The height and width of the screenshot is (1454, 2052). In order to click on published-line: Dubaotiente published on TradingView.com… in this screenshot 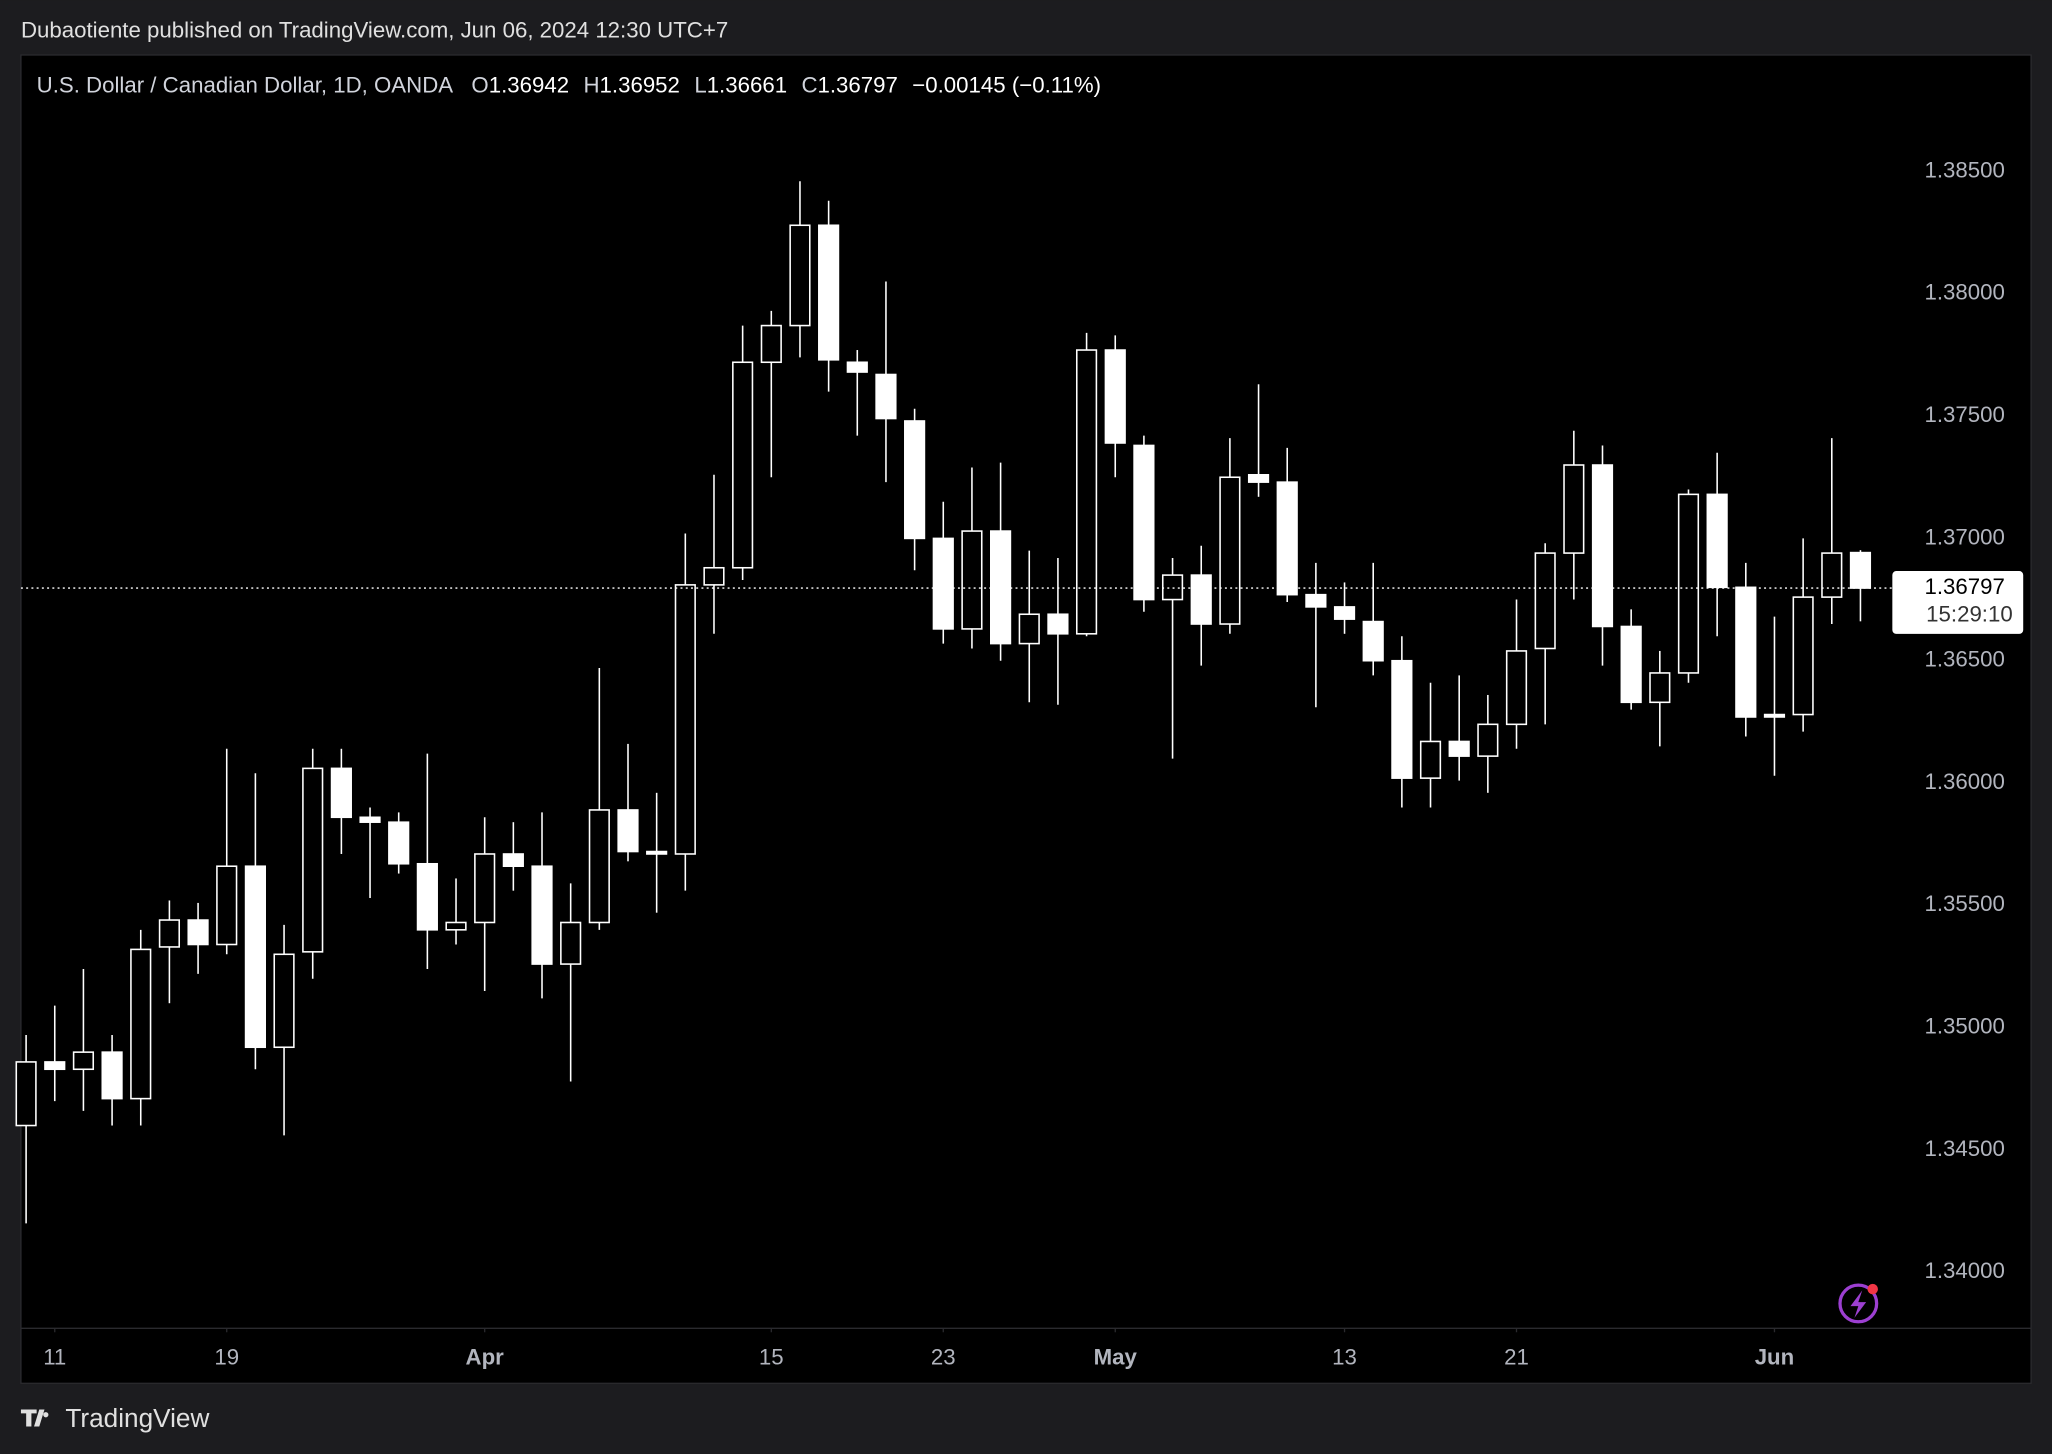, I will do `click(374, 29)`.